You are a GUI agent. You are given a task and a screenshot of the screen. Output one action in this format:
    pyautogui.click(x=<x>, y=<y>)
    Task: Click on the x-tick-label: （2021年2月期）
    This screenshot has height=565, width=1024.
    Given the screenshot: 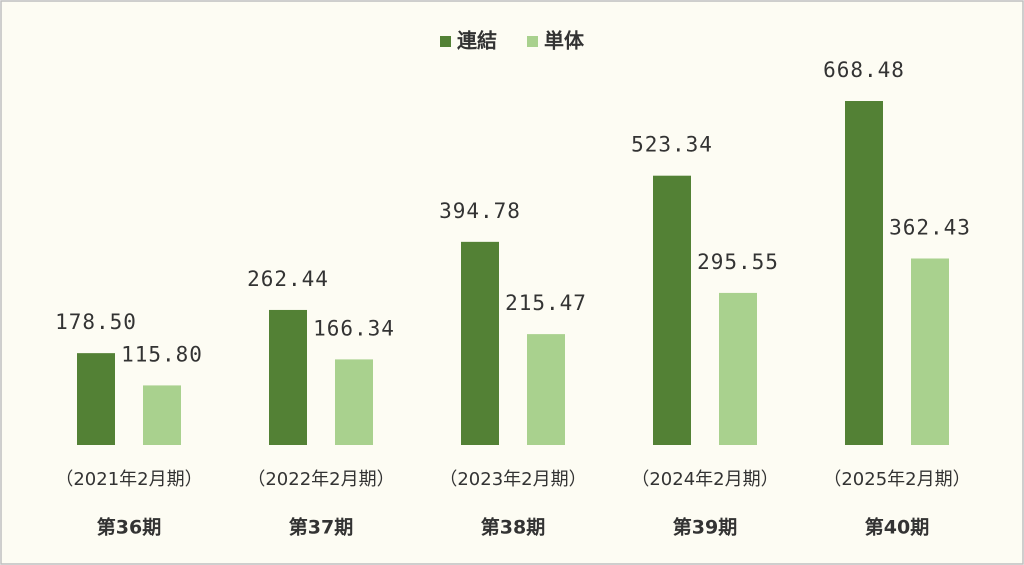 What is the action you would take?
    pyautogui.click(x=128, y=479)
    